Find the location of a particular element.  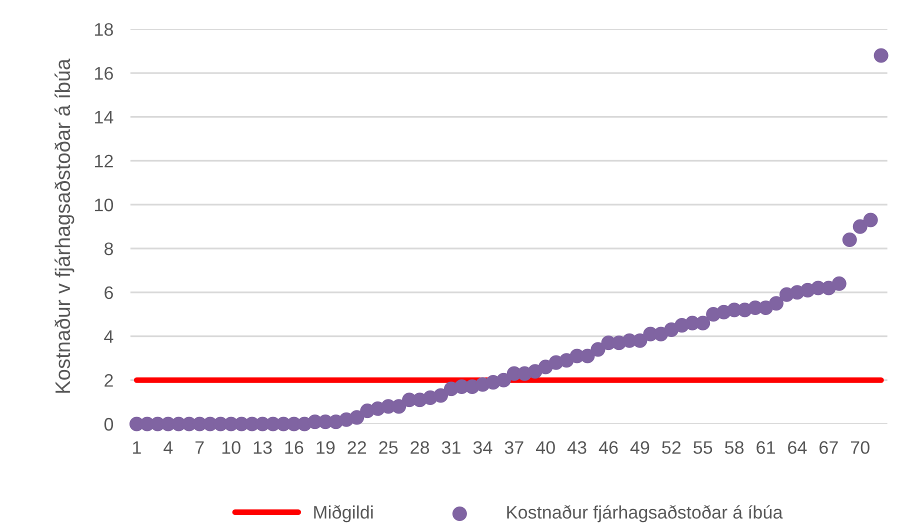

x-tick-label: 7 is located at coordinates (200, 447).